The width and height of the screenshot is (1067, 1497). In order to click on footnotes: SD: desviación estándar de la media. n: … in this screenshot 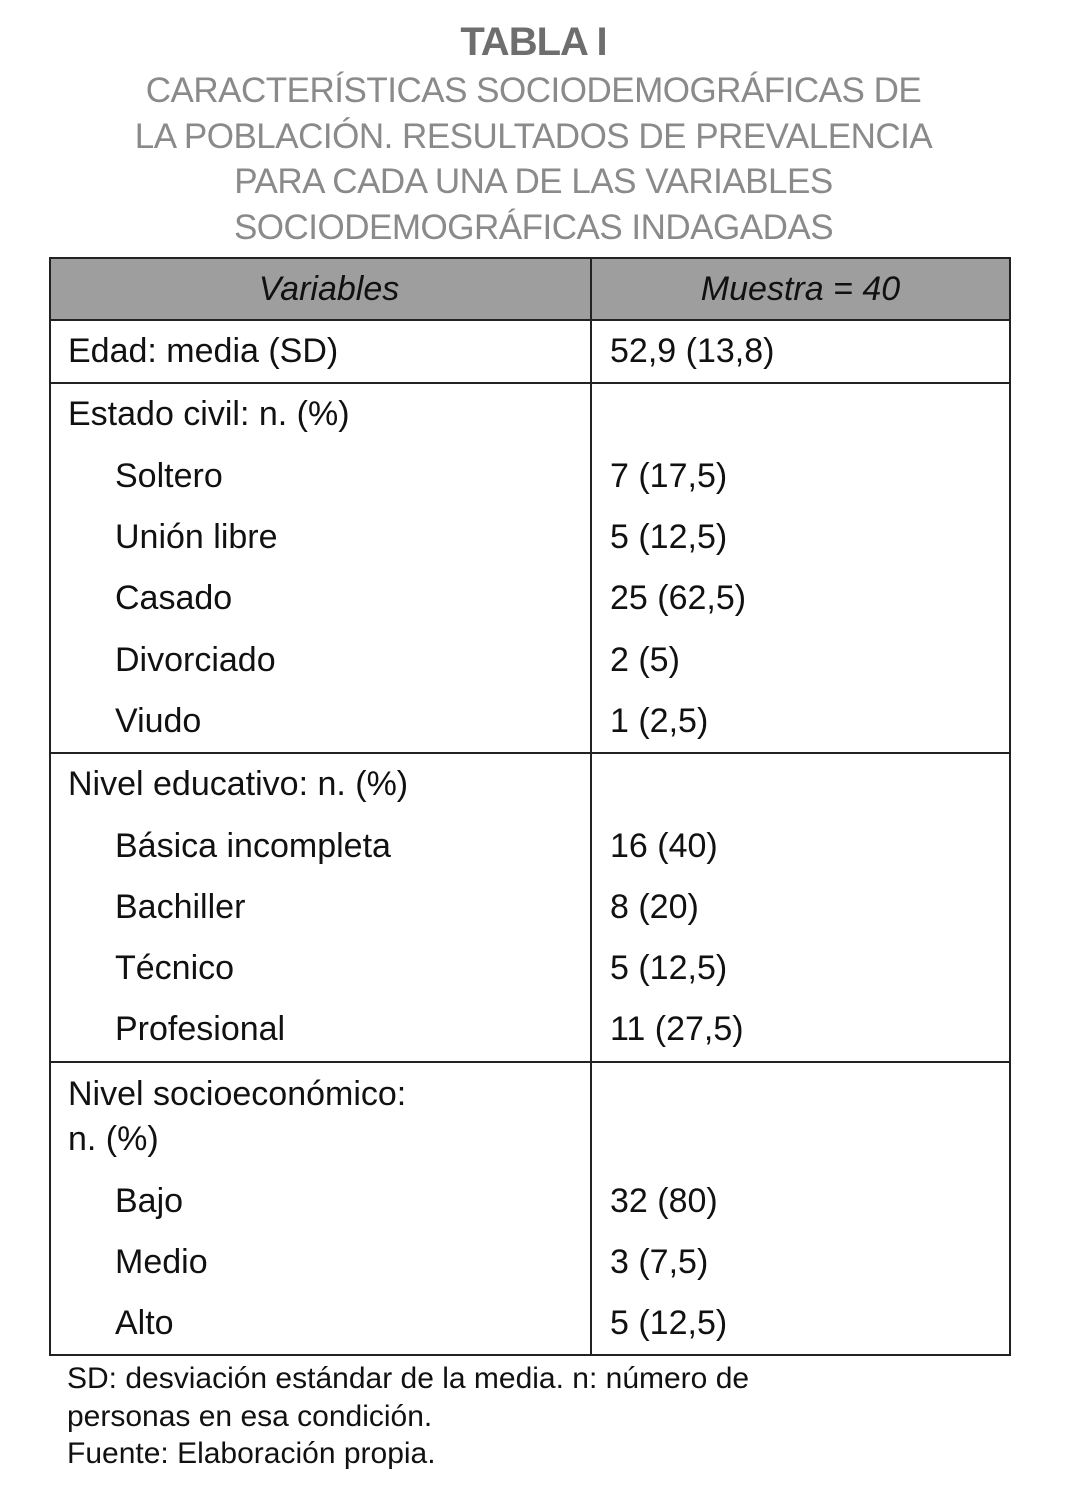, I will do `click(408, 1416)`.